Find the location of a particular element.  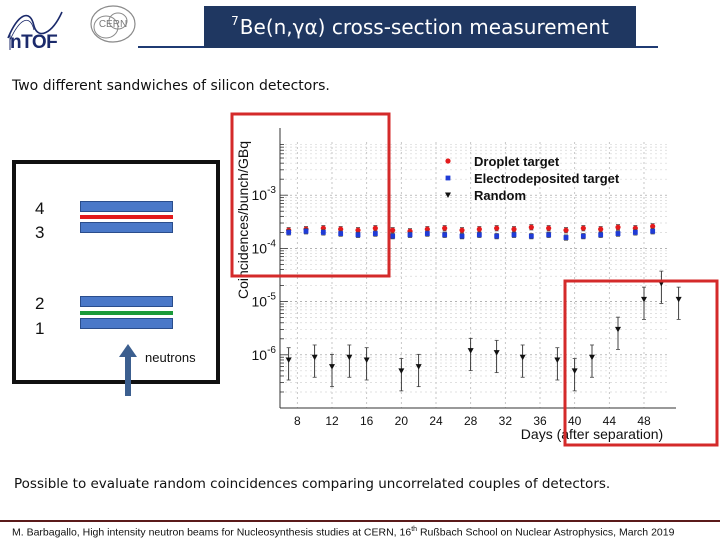

ntof-logo-text: nTOF is located at coordinates (34, 42).